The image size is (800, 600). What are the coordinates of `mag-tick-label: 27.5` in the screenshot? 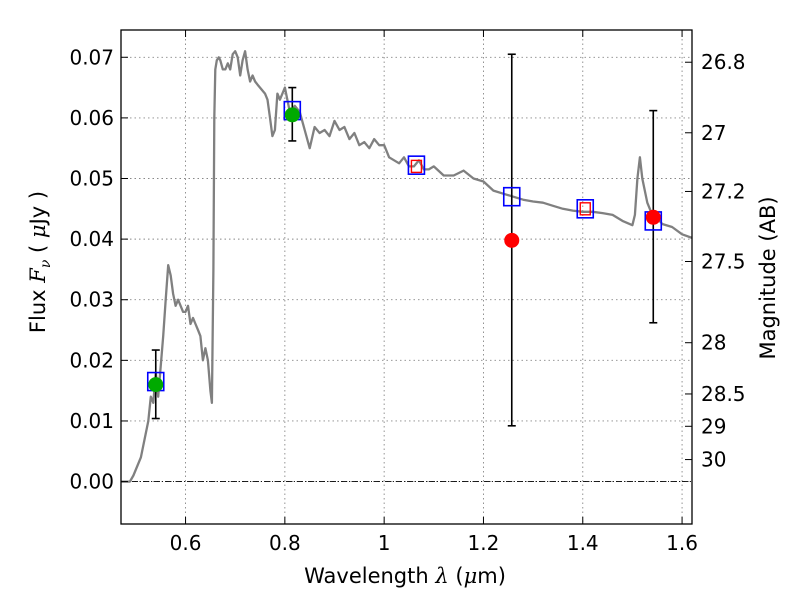 It's located at (723, 261).